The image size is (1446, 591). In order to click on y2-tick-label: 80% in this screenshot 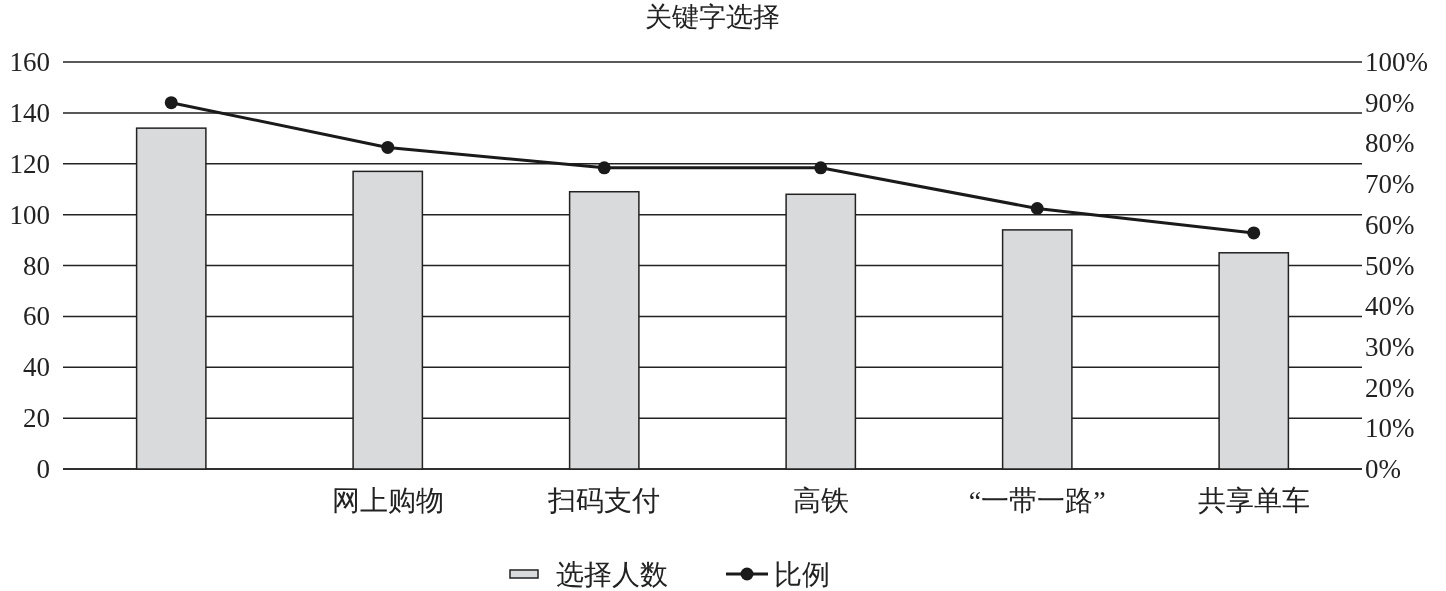, I will do `click(1390, 143)`.